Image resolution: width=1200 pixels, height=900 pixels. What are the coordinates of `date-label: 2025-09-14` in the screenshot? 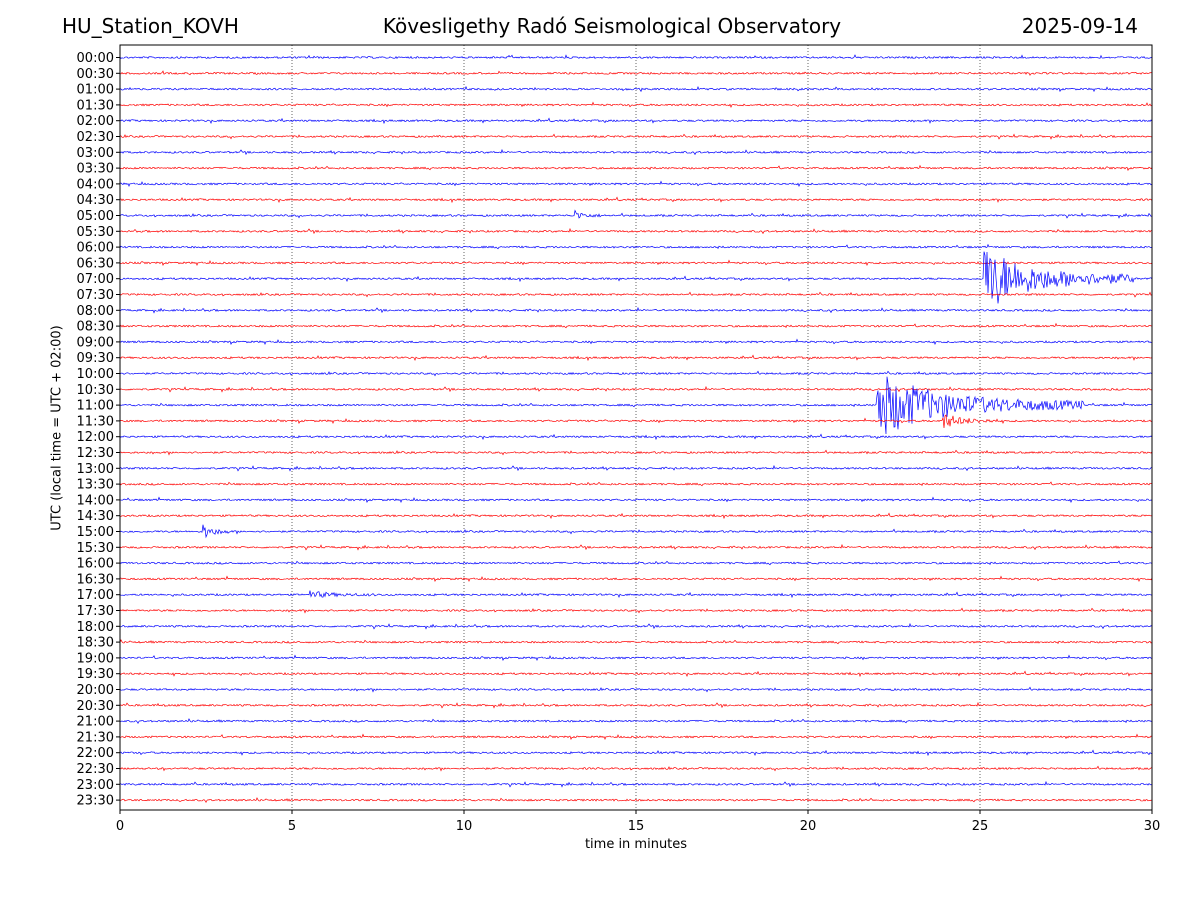 It's located at (1079, 26).